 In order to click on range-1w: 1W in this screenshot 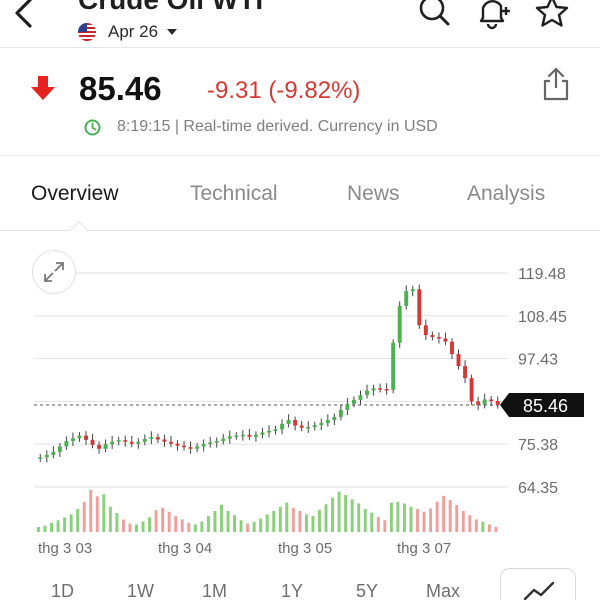, I will do `click(140, 590)`.